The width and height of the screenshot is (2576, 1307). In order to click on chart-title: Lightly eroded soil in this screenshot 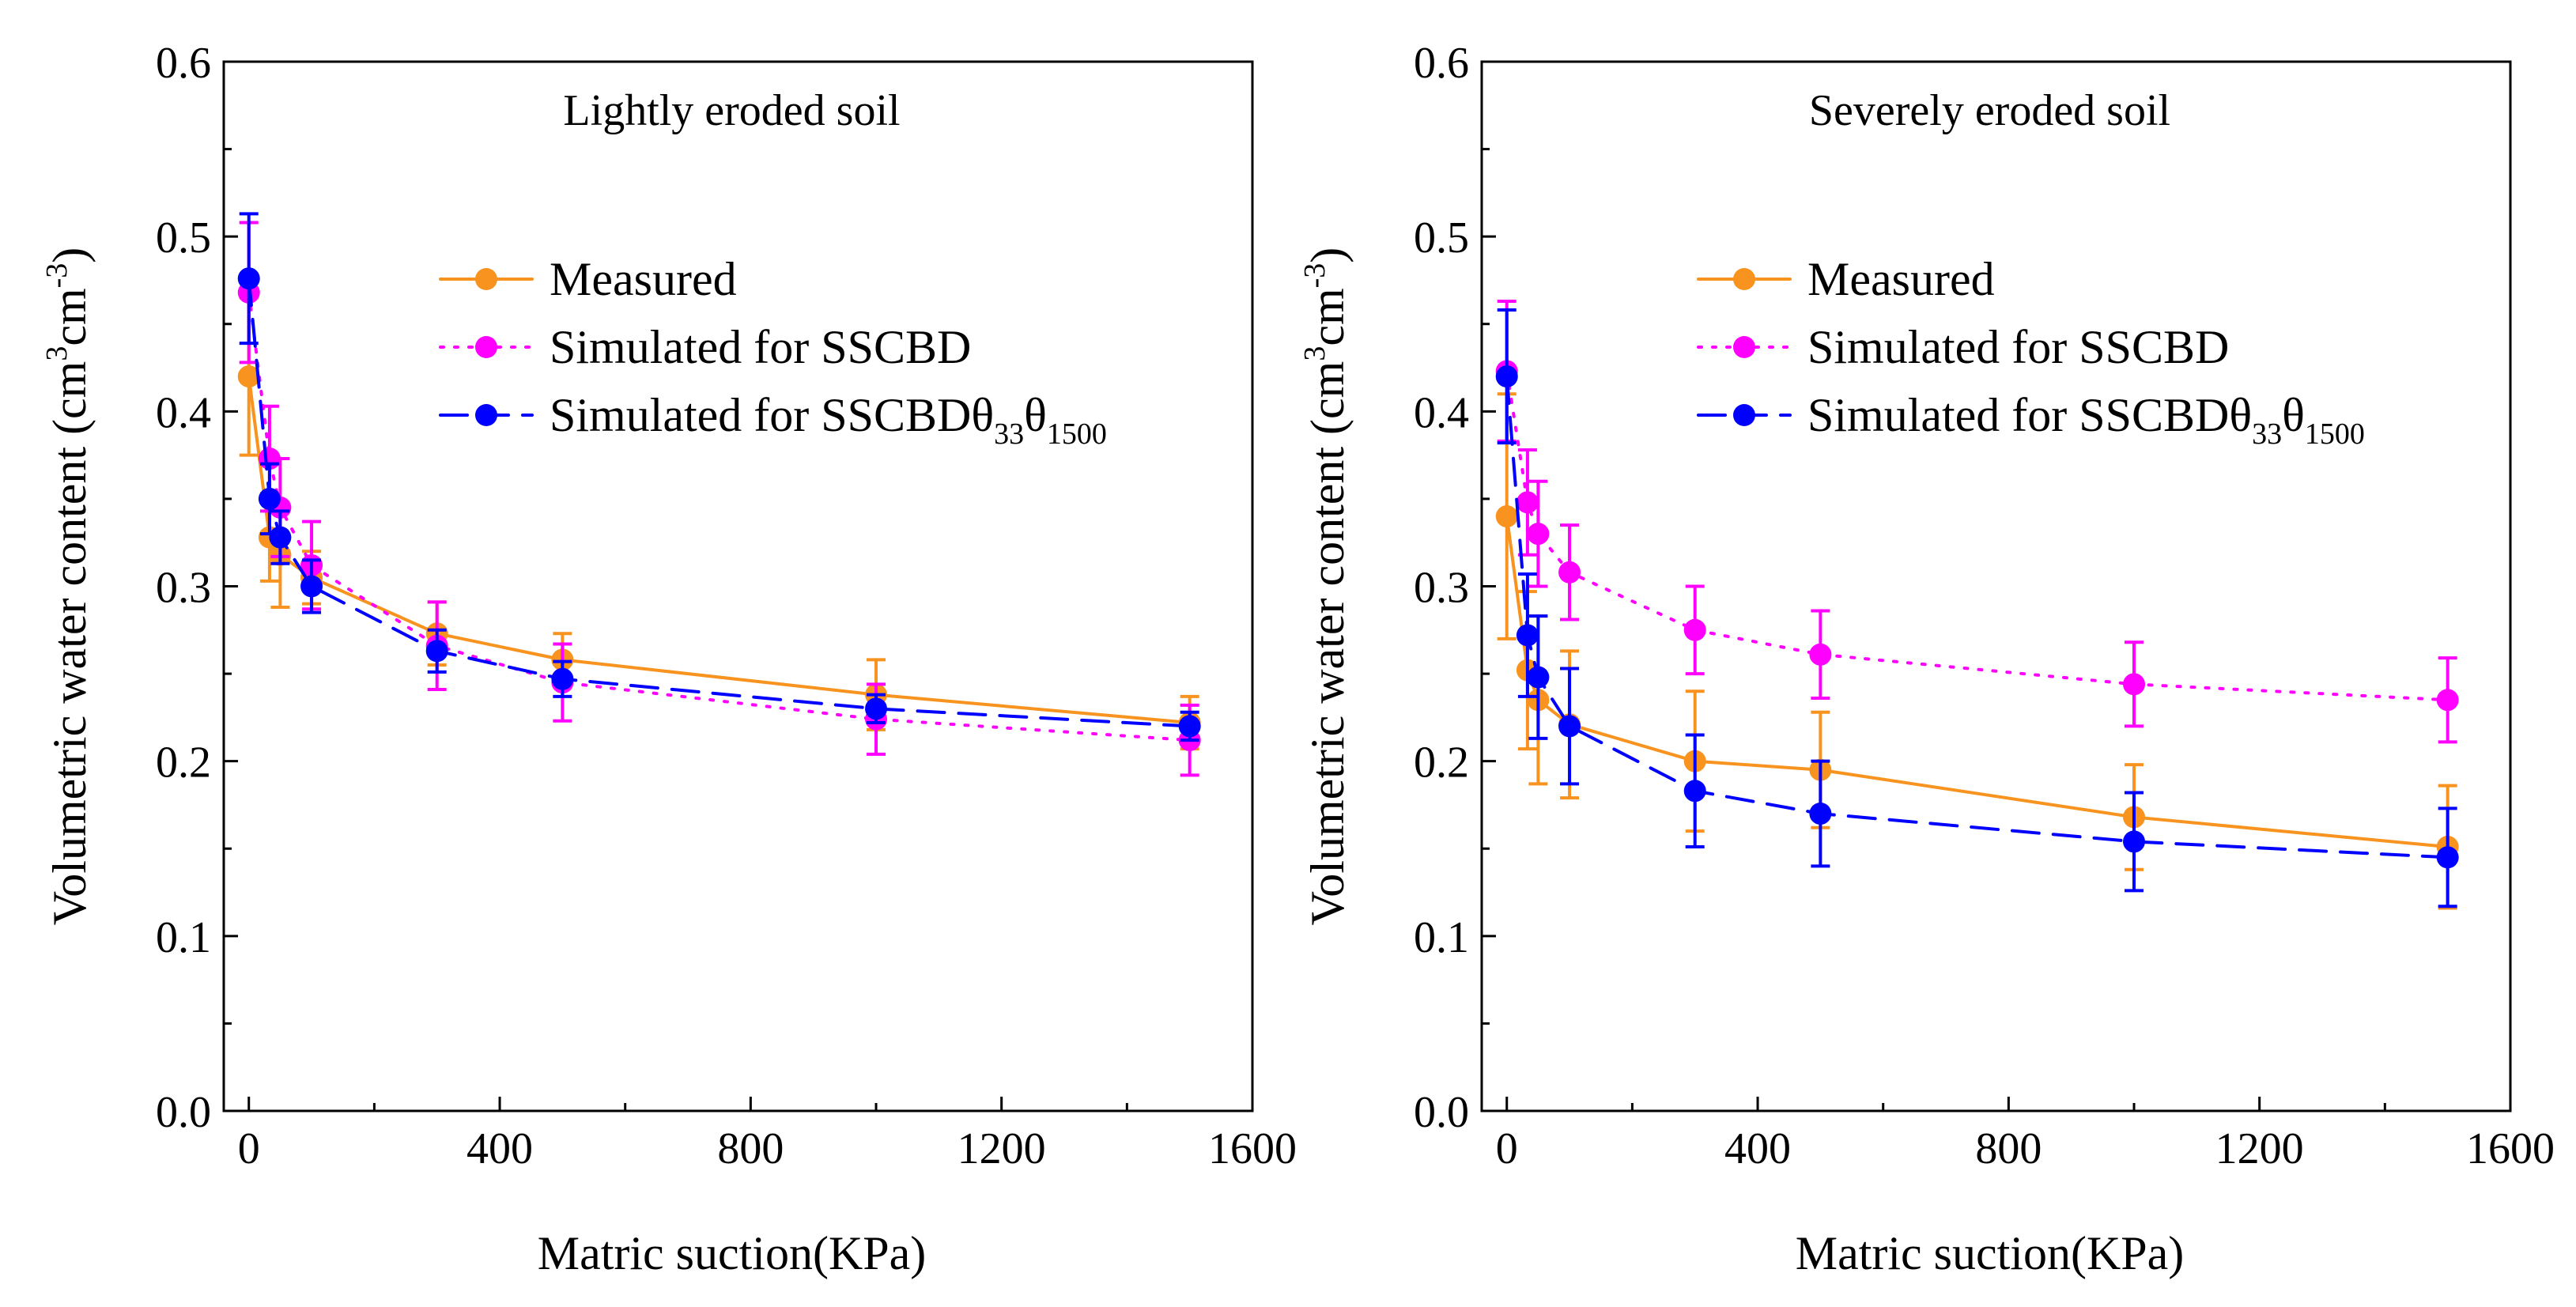, I will do `click(731, 111)`.